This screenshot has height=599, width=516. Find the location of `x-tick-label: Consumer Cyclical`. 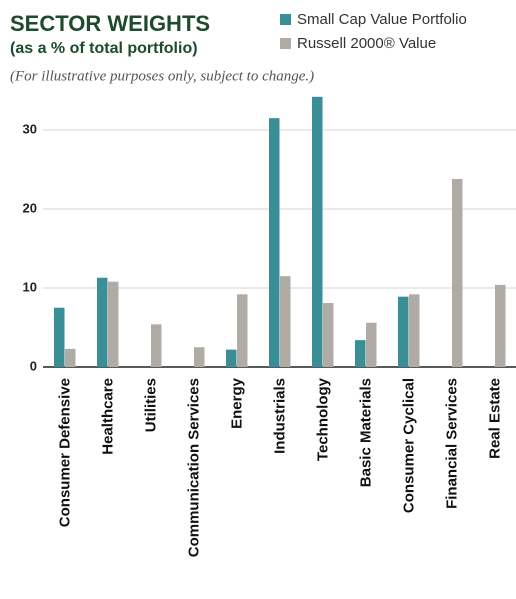

x-tick-label: Consumer Cyclical is located at coordinates (408, 445).